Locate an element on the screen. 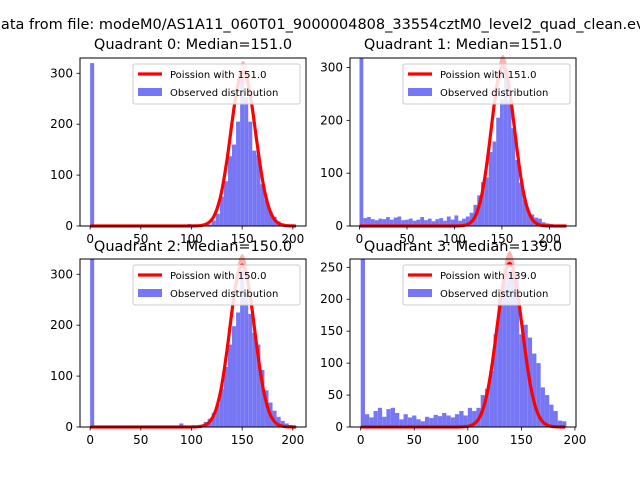 Image resolution: width=640 pixels, height=480 pixels. histogram-bars is located at coordinates (463, 343).